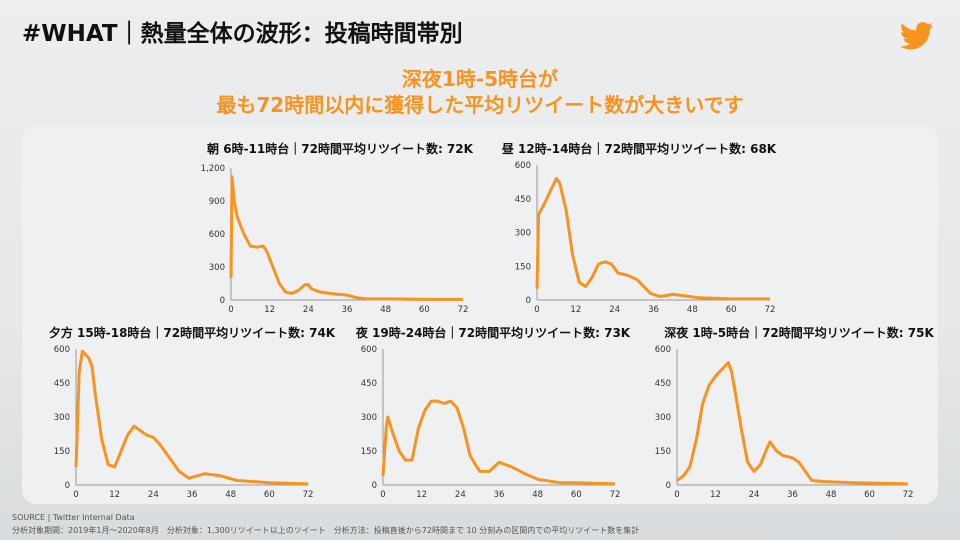  Describe the element at coordinates (480, 79) in the screenshot. I see `headline-line-1: 深夜1時-5時台が` at that location.